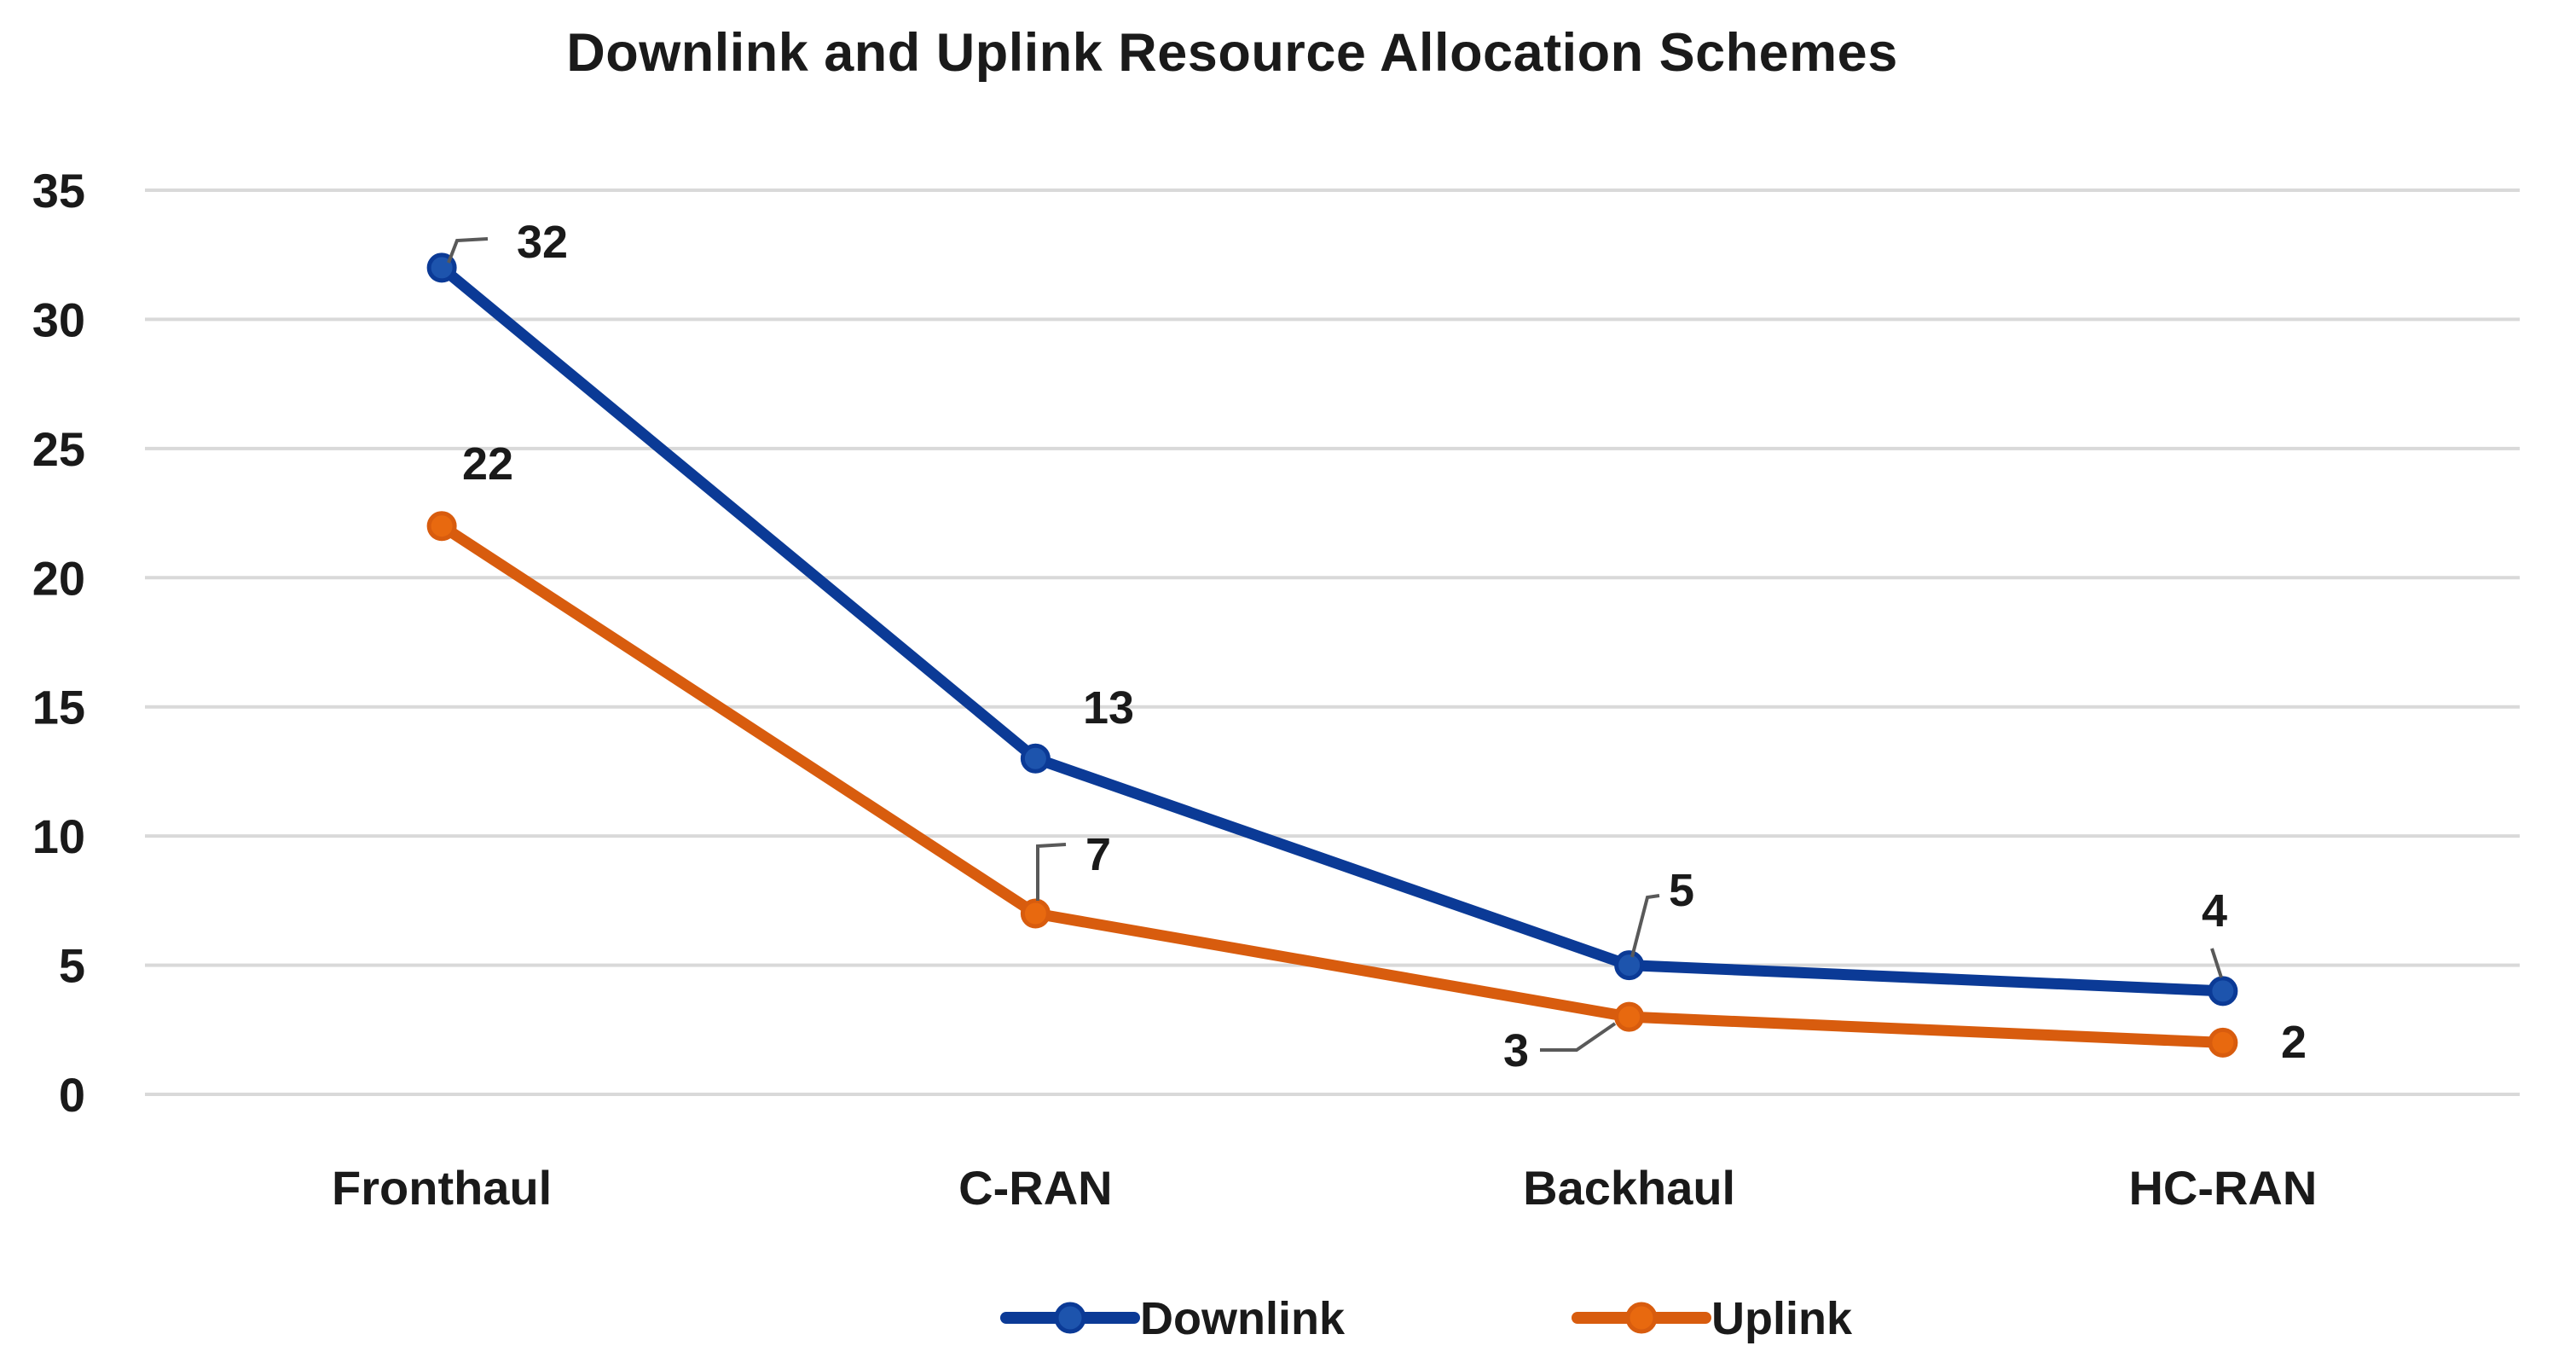  I want to click on y-tick-label: 10, so click(59, 836).